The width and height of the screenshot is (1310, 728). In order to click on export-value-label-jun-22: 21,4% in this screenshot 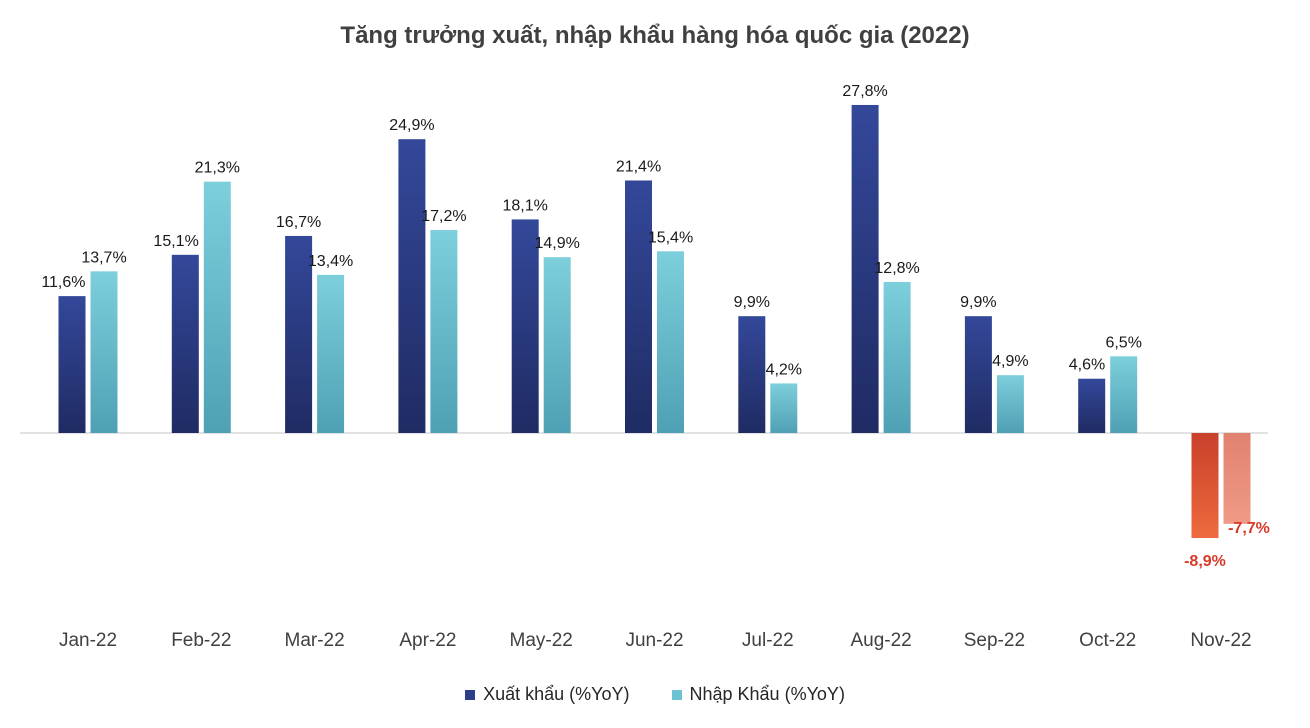, I will do `click(638, 166)`.